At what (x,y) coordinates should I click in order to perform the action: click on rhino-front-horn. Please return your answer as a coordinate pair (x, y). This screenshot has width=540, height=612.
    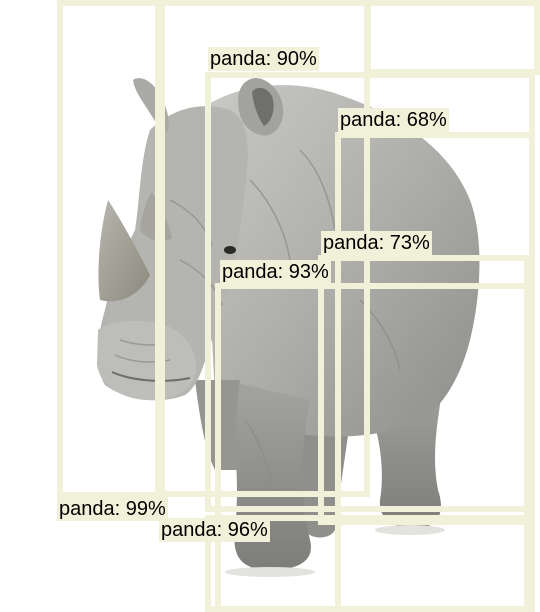
    Looking at the image, I should click on (124, 251).